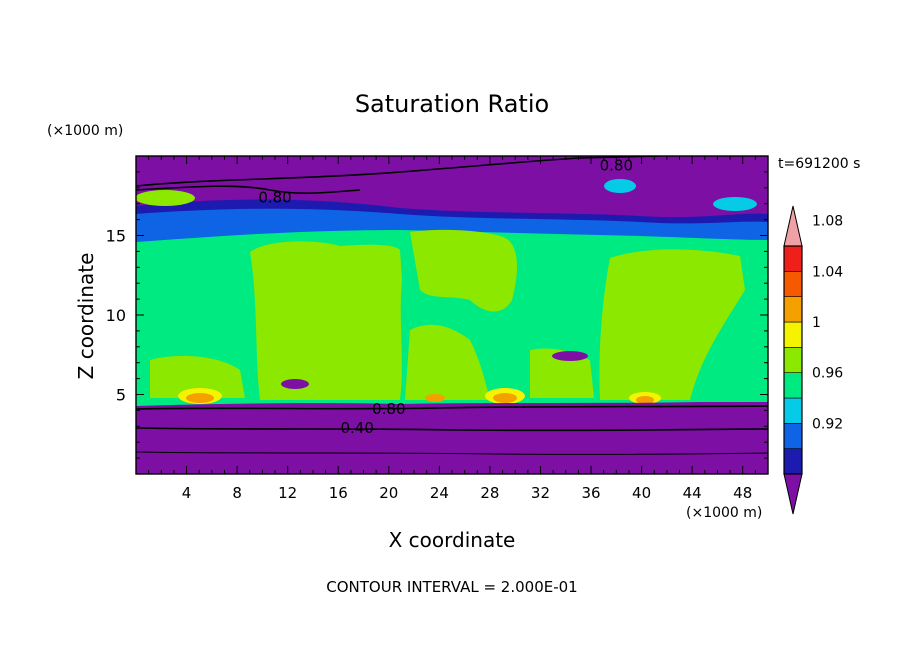 The width and height of the screenshot is (904, 654). Describe the element at coordinates (827, 272) in the screenshot. I see `colorbar-label: 1.04` at that location.